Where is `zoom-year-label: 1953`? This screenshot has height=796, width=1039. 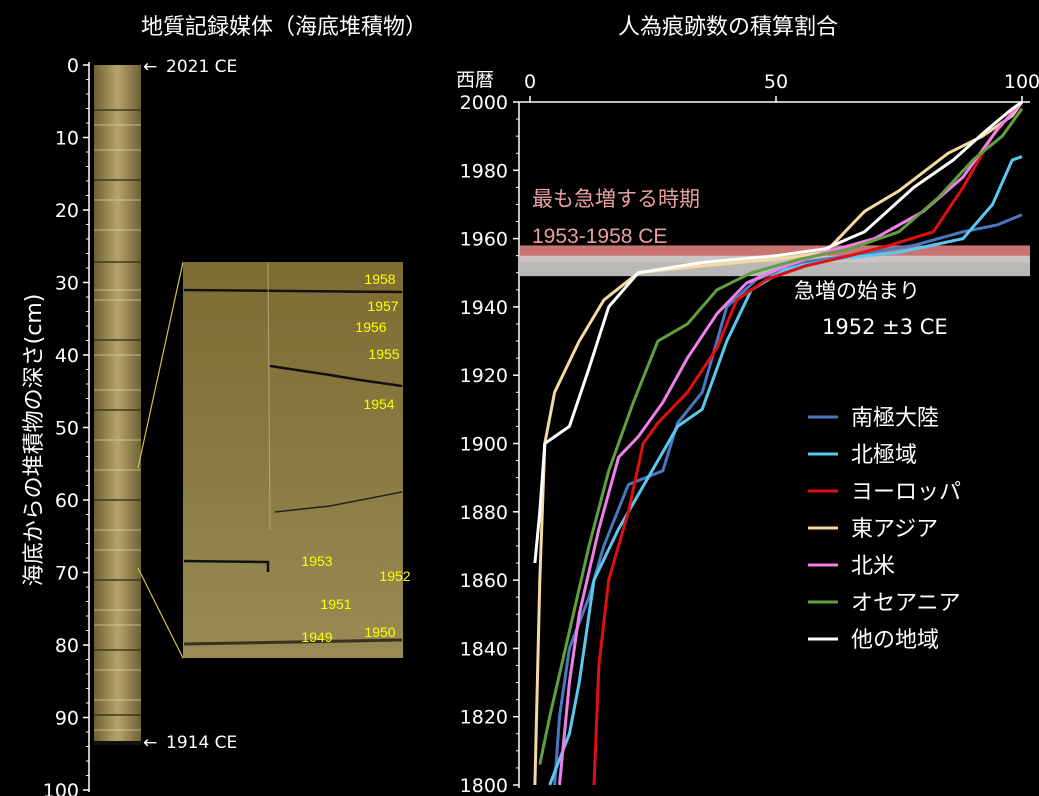 zoom-year-label: 1953 is located at coordinates (316, 561).